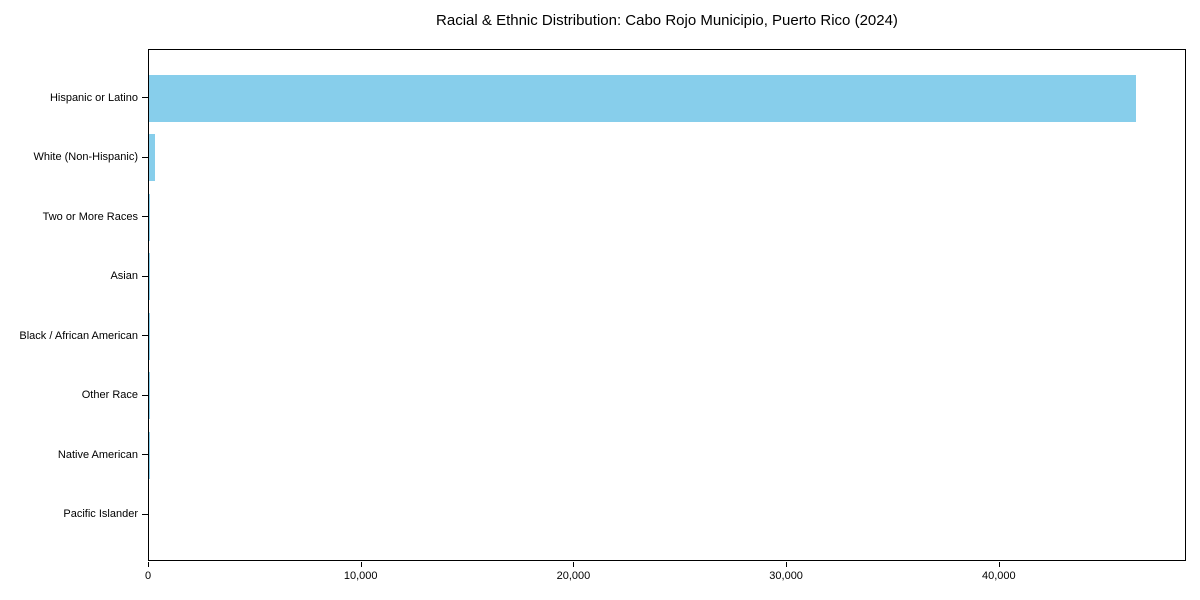 This screenshot has width=1200, height=600. I want to click on y-tick-label: Hispanic or Latino, so click(93, 97).